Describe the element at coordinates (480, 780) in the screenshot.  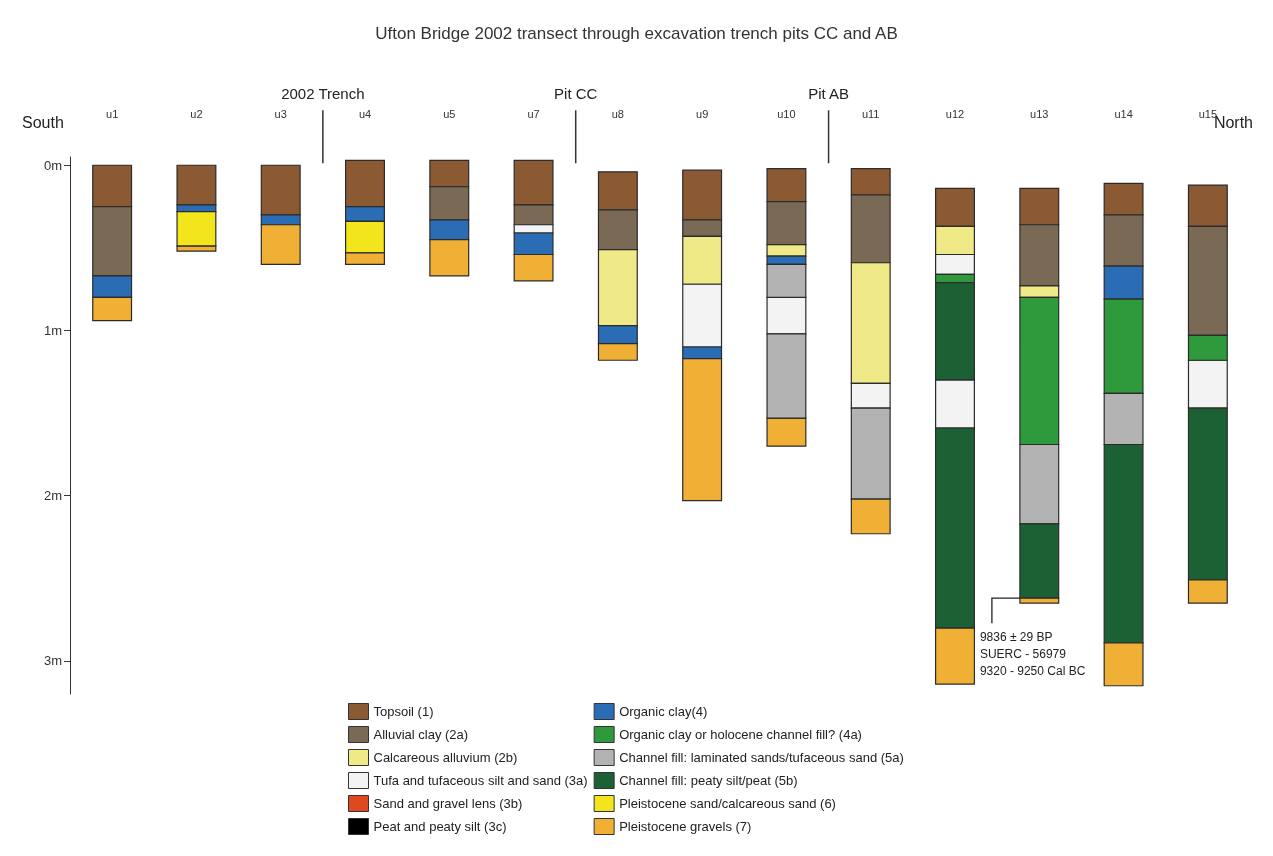
I see `legend-label: Tufa and tufaceous silt and sand (3a)` at that location.